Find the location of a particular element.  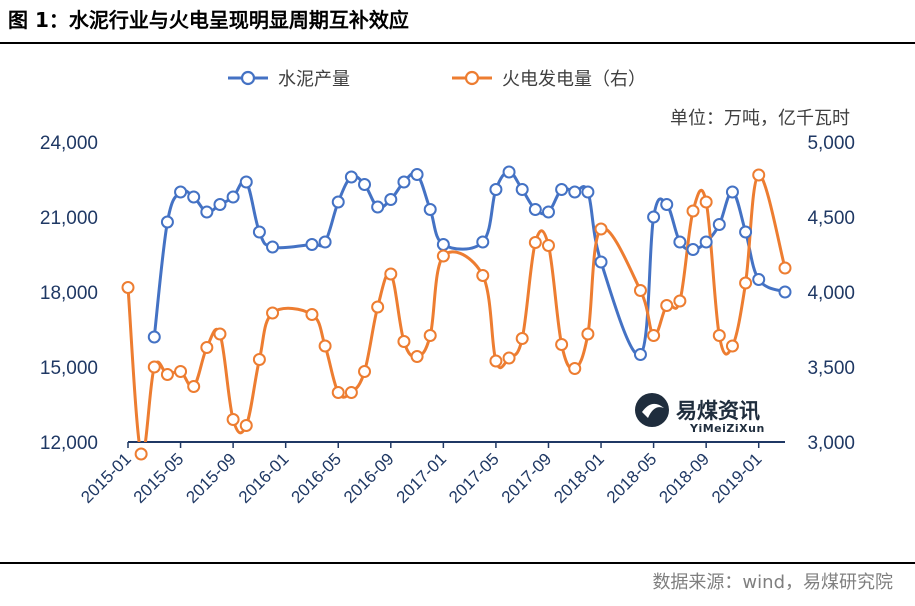

x-tick-label: 2015-01 is located at coordinates (106, 478).